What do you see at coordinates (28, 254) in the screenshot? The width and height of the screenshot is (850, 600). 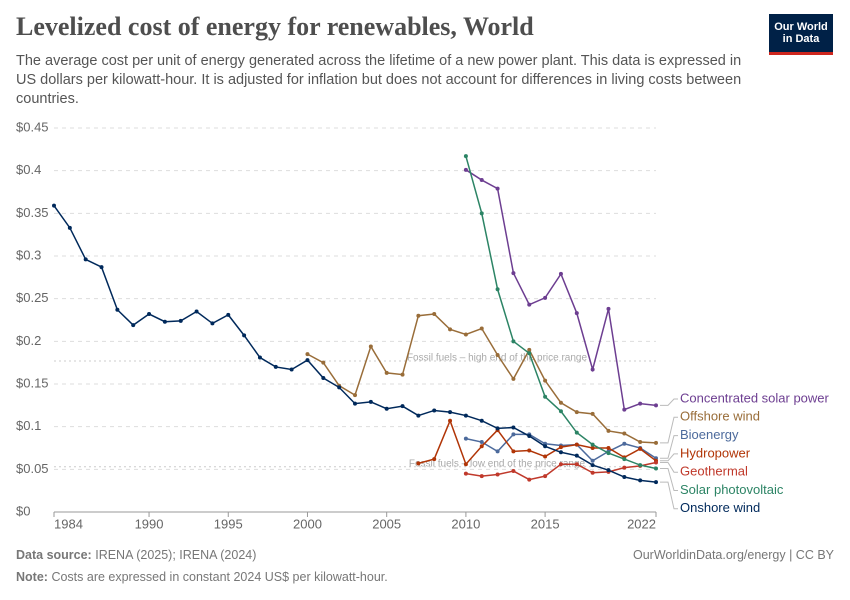 I see `y-tick-label: $0.3` at bounding box center [28, 254].